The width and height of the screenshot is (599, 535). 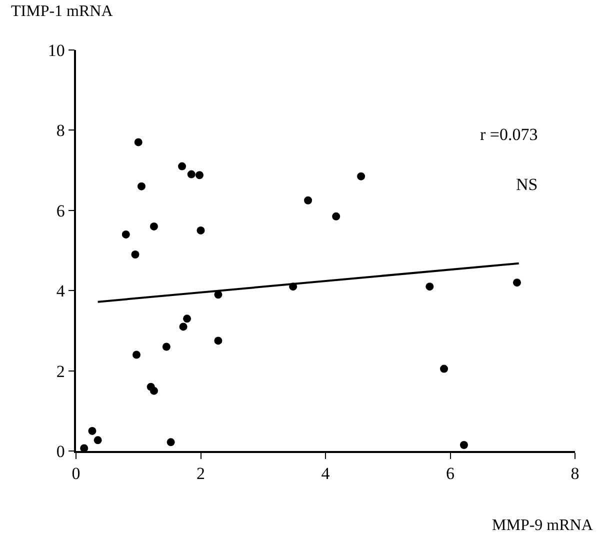 What do you see at coordinates (60, 451) in the screenshot?
I see `y-tick-label: 0` at bounding box center [60, 451].